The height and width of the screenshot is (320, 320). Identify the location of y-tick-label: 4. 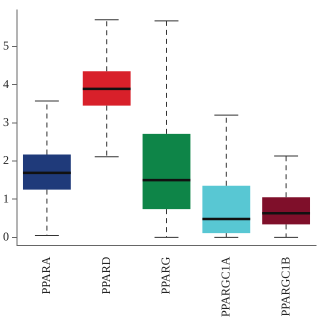
(6, 83).